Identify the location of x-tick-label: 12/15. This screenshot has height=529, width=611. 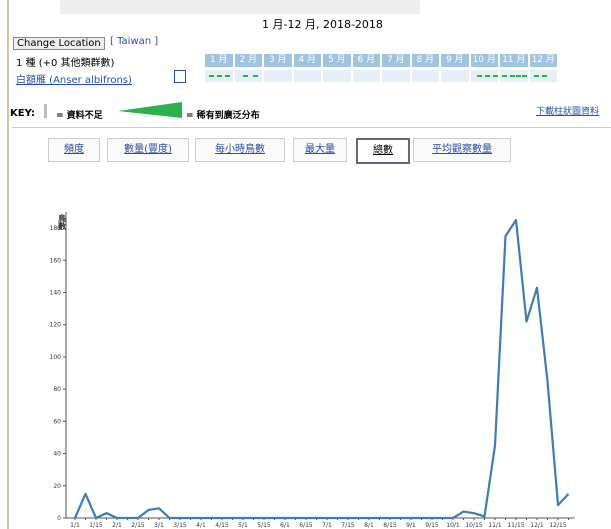
(557, 525).